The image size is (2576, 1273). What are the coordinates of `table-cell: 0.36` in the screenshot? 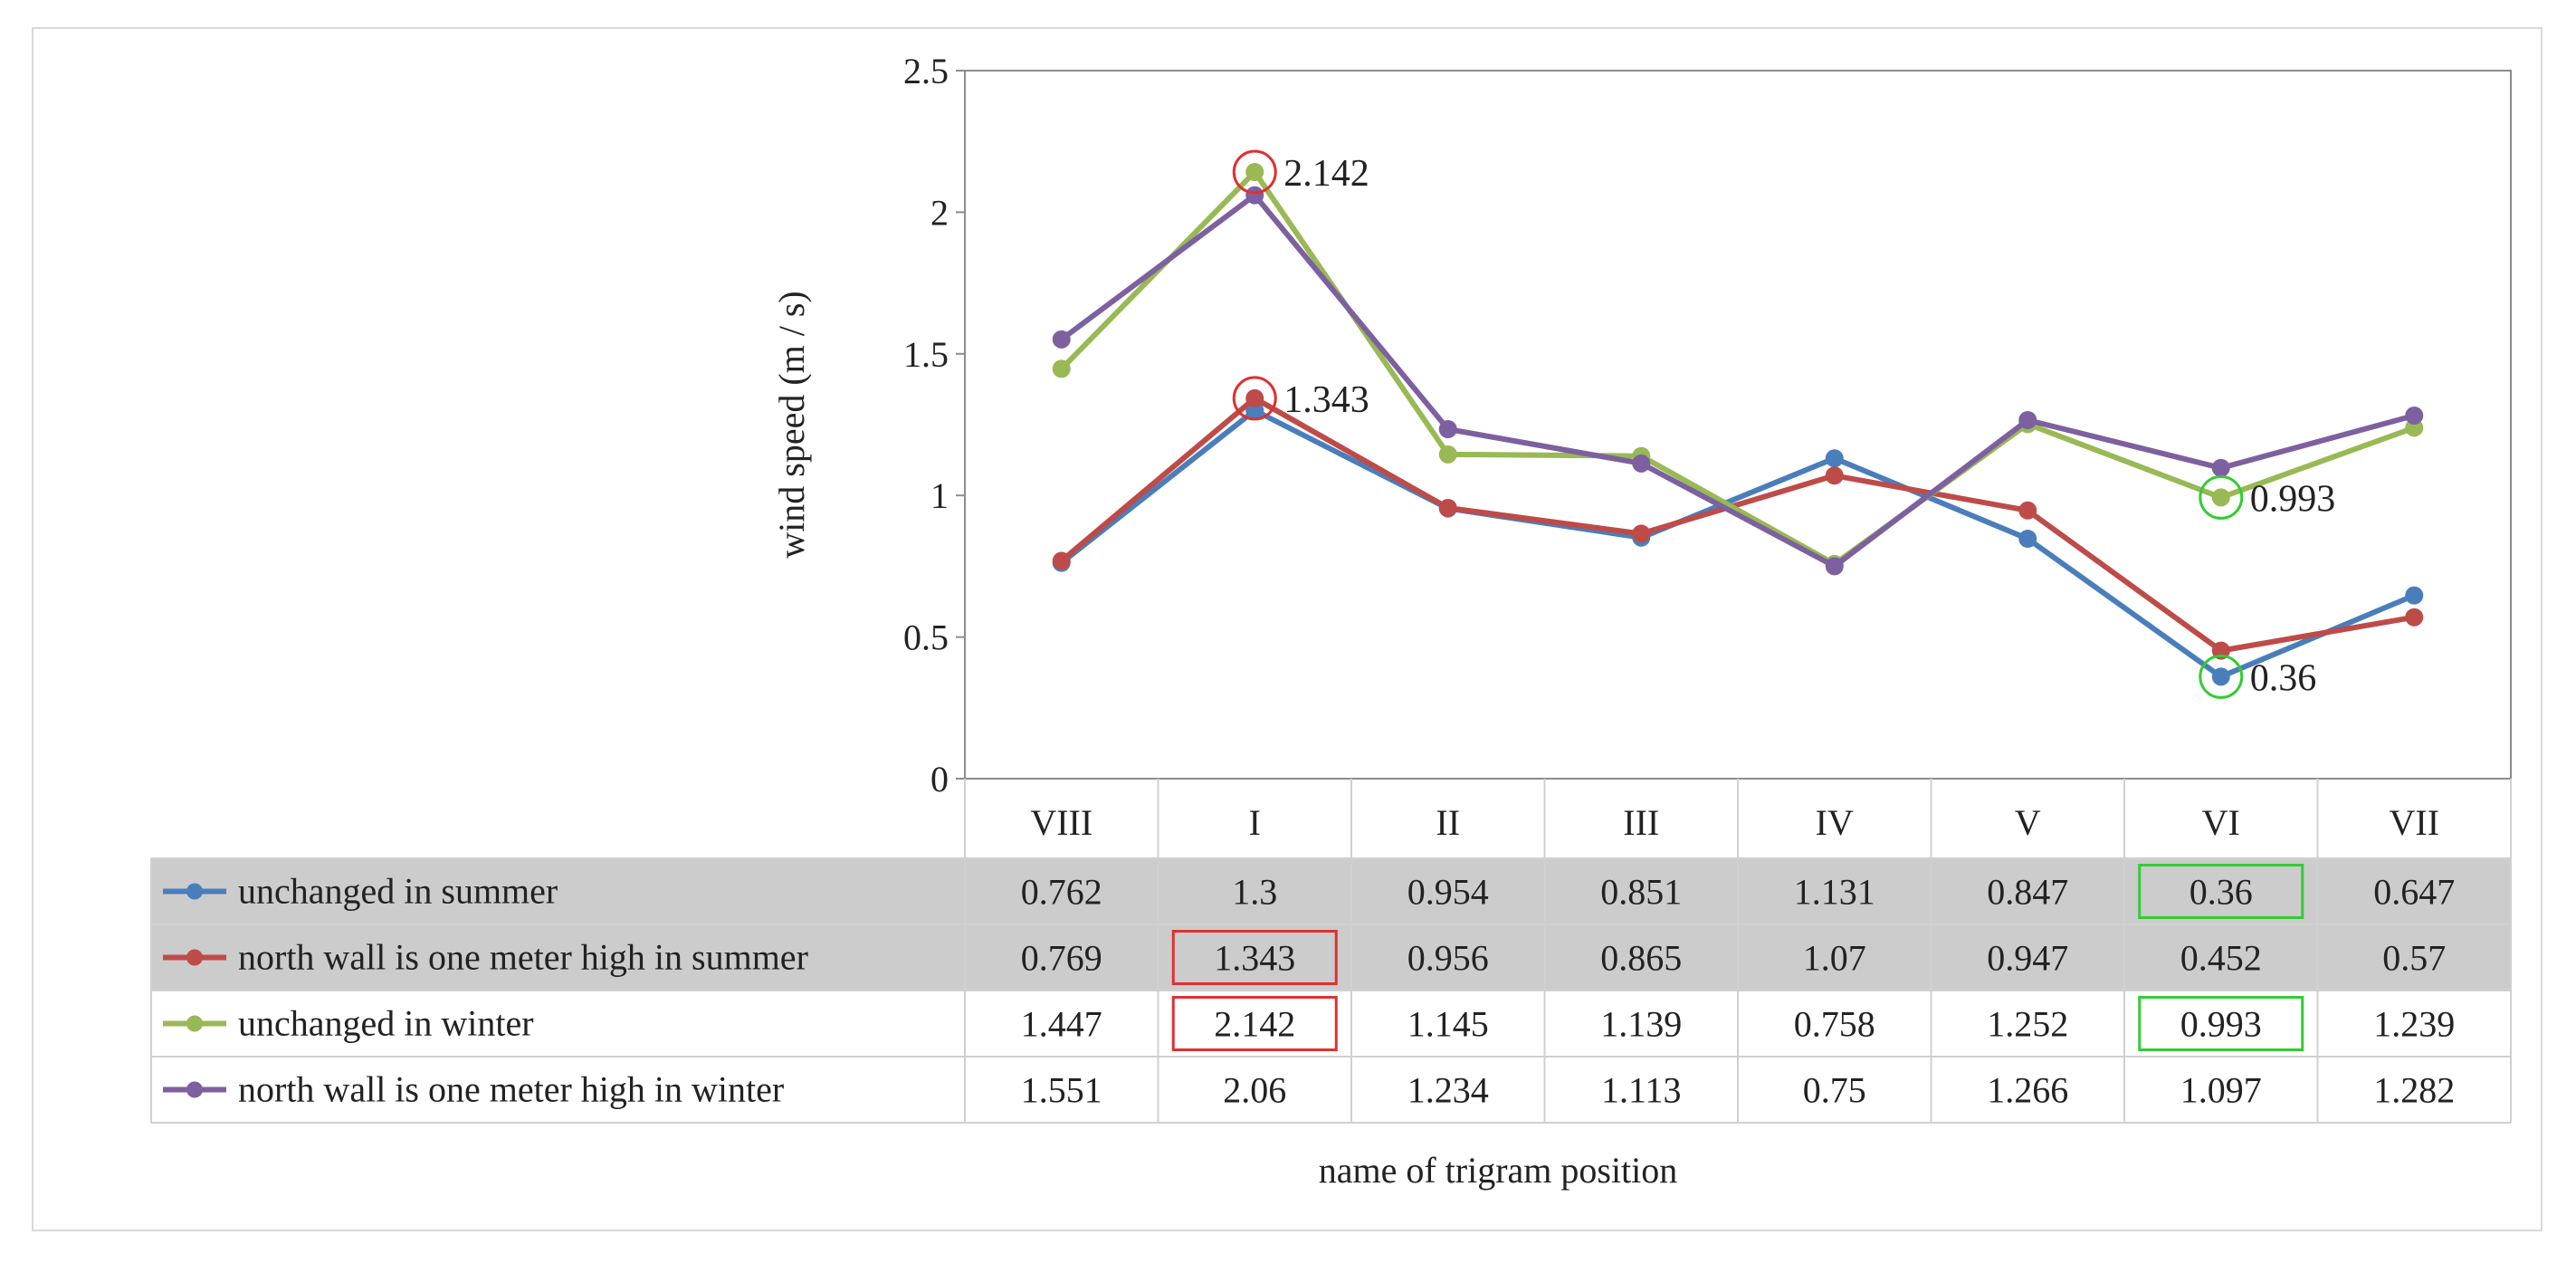 It's located at (2221, 892).